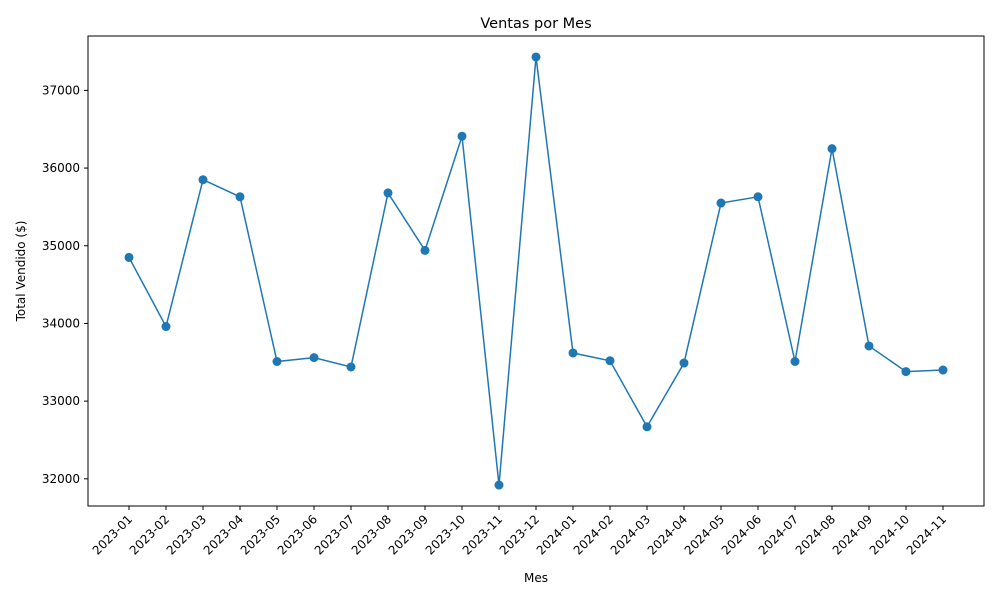 Image resolution: width=1000 pixels, height=600 pixels. What do you see at coordinates (61, 479) in the screenshot?
I see `y-tick-label: 32000` at bounding box center [61, 479].